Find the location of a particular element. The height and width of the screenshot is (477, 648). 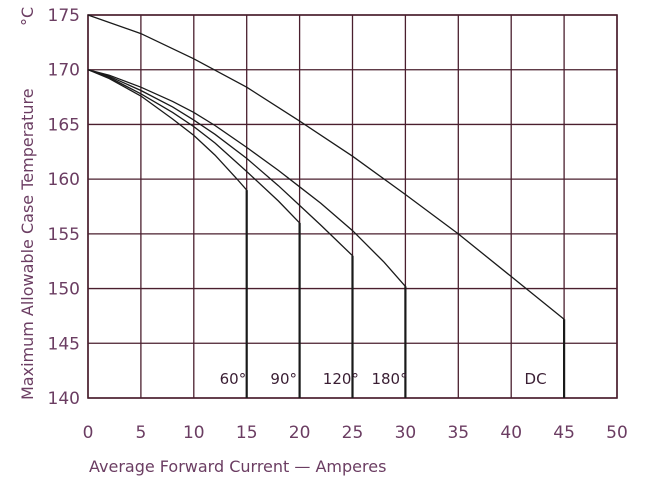

y-axis-unit-group: °C is located at coordinates (27, 16).